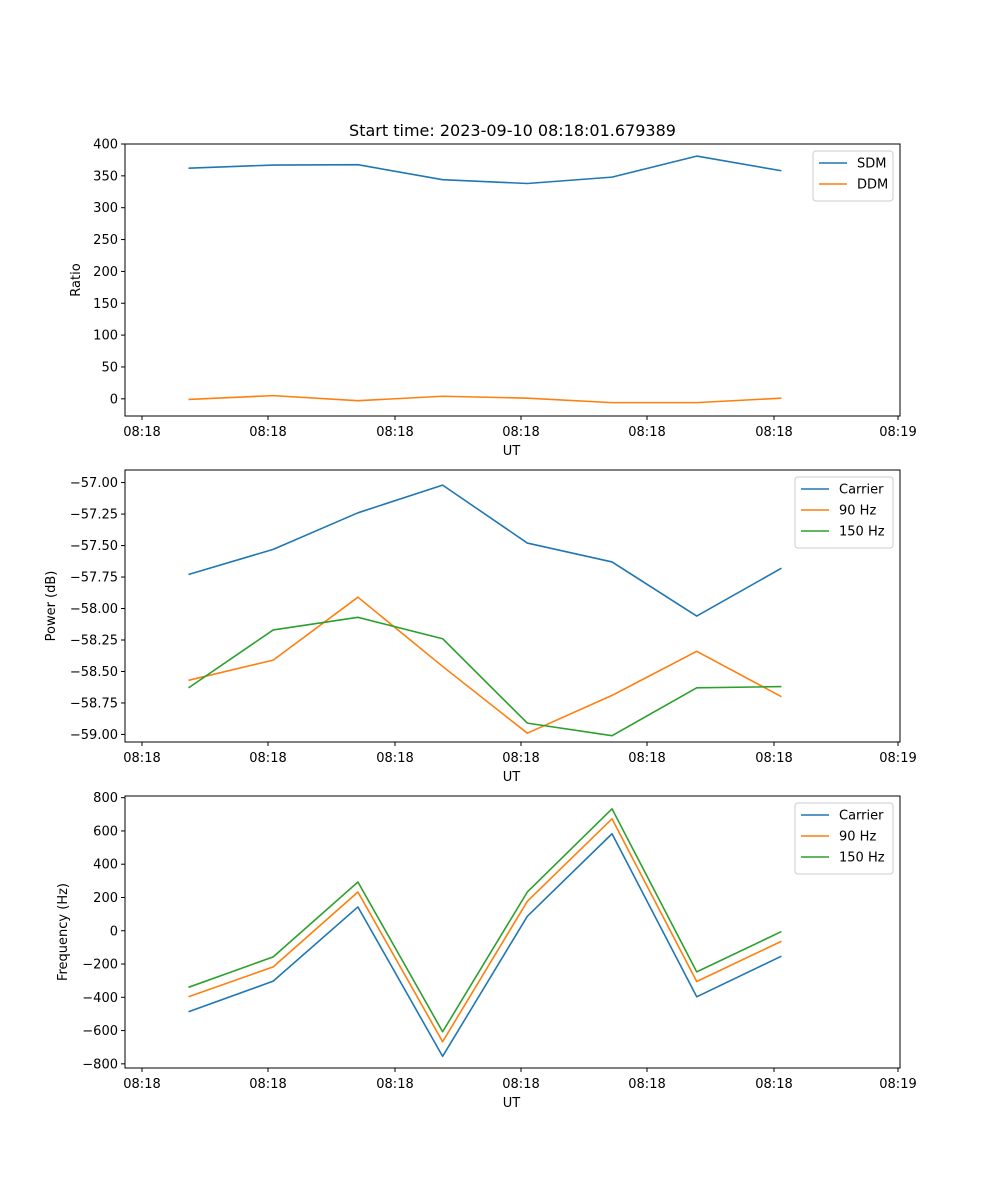 The width and height of the screenshot is (1000, 1200). What do you see at coordinates (76, 279) in the screenshot?
I see `y-axis-label: Ratio` at bounding box center [76, 279].